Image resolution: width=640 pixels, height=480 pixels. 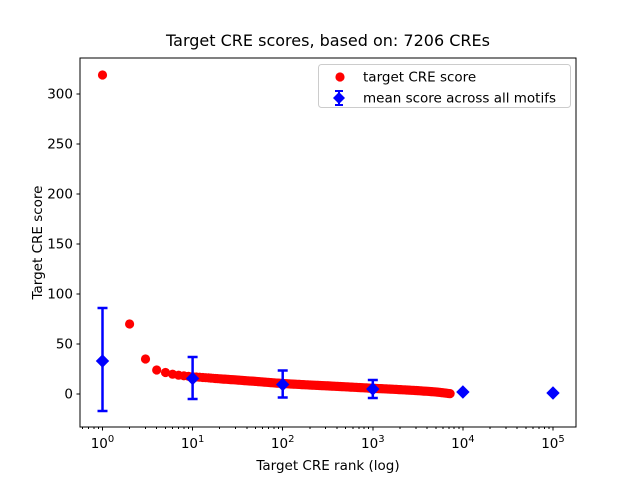 What do you see at coordinates (340, 77) in the screenshot?
I see `legend-red-dot-icon` at bounding box center [340, 77].